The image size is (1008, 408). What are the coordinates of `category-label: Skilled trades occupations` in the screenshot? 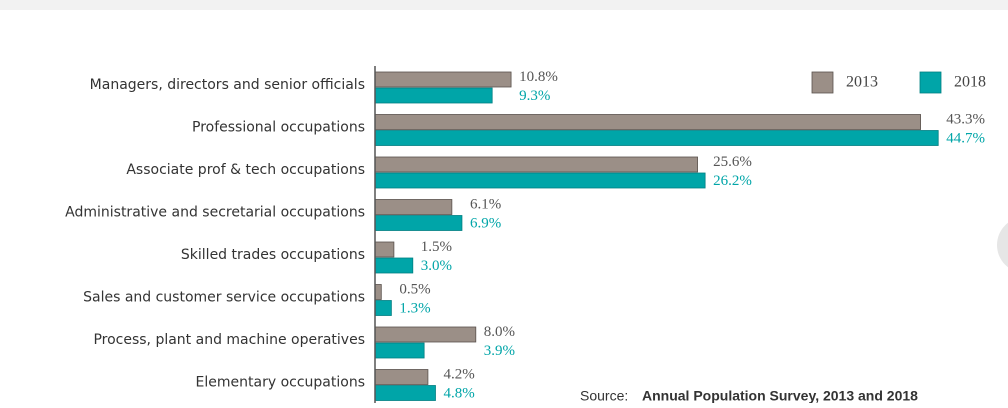 It's located at (273, 255).